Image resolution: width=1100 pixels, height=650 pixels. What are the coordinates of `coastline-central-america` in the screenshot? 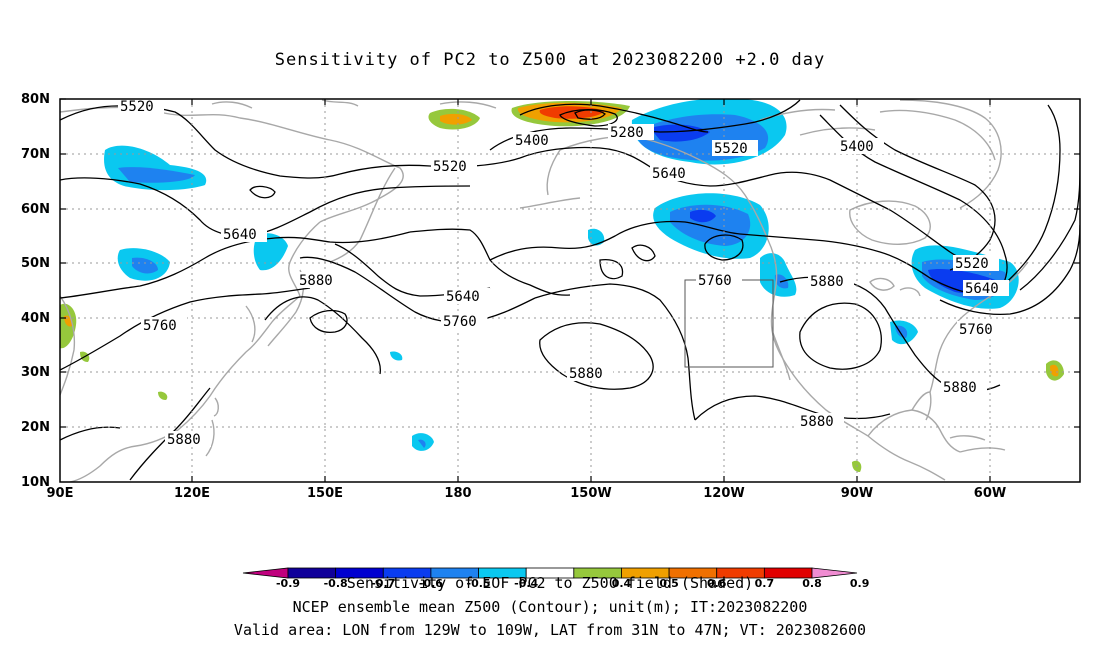 It's located at (906, 458).